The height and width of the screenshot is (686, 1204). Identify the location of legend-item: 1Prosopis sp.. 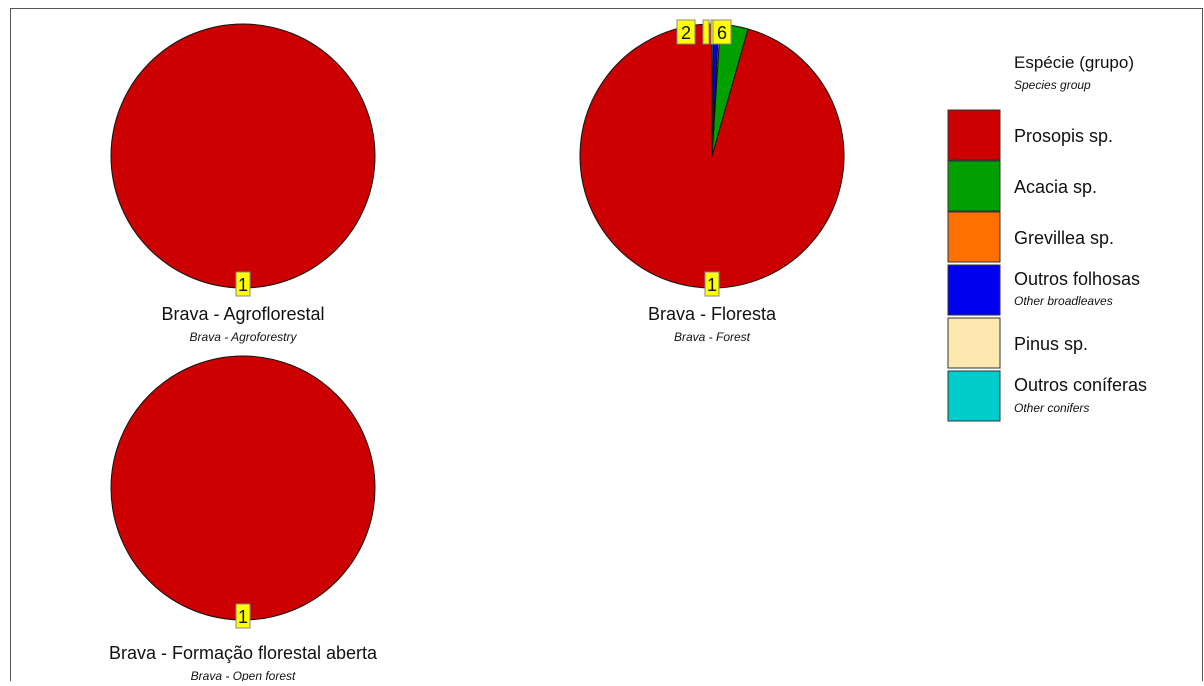
(1030, 135).